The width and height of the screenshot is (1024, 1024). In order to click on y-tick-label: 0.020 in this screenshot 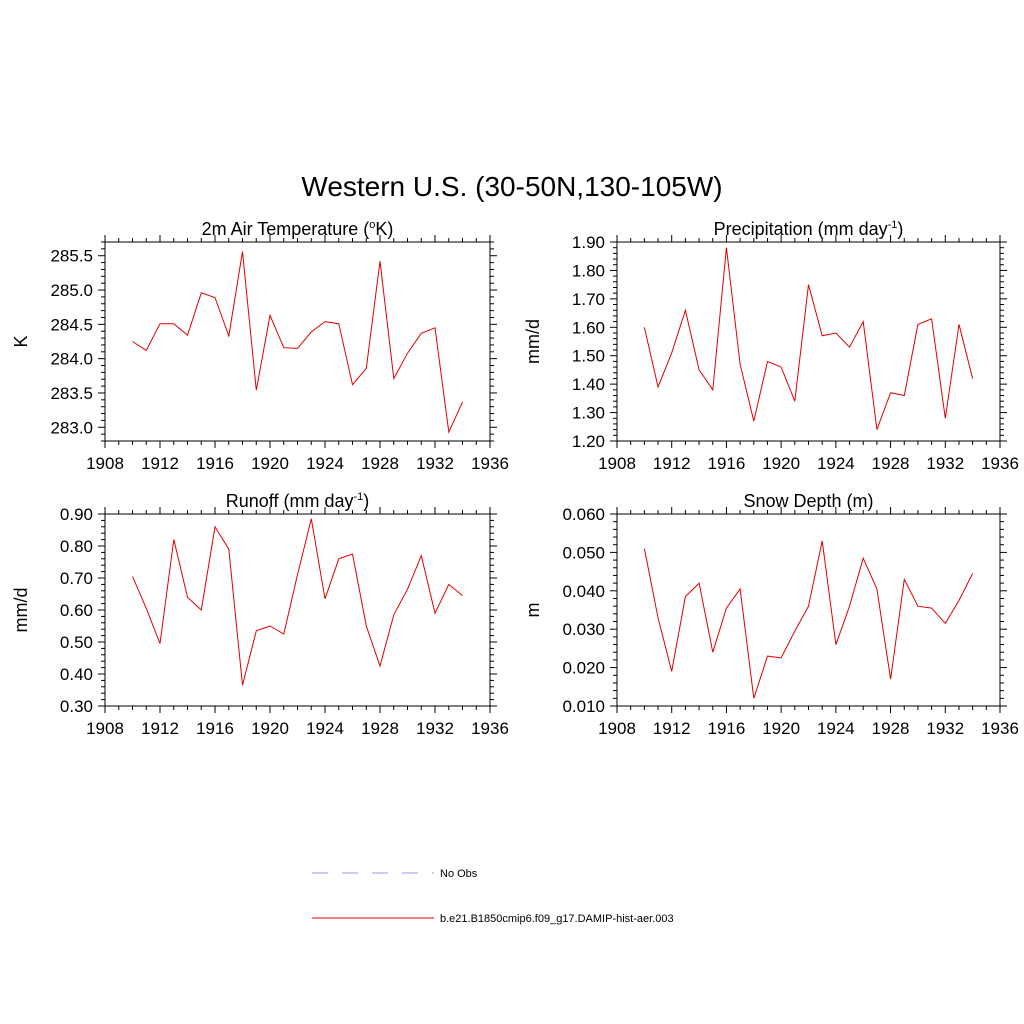, I will do `click(583, 668)`.